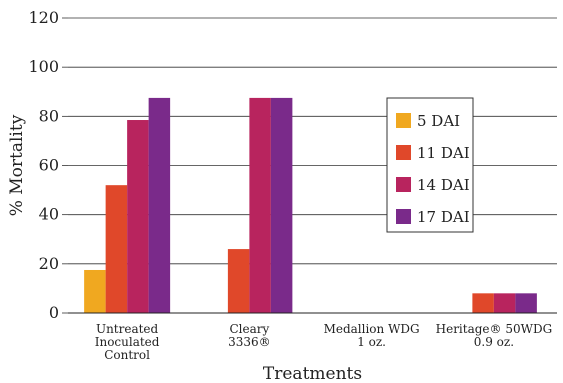  I want to click on x-category-label: Untreated, so click(127, 329).